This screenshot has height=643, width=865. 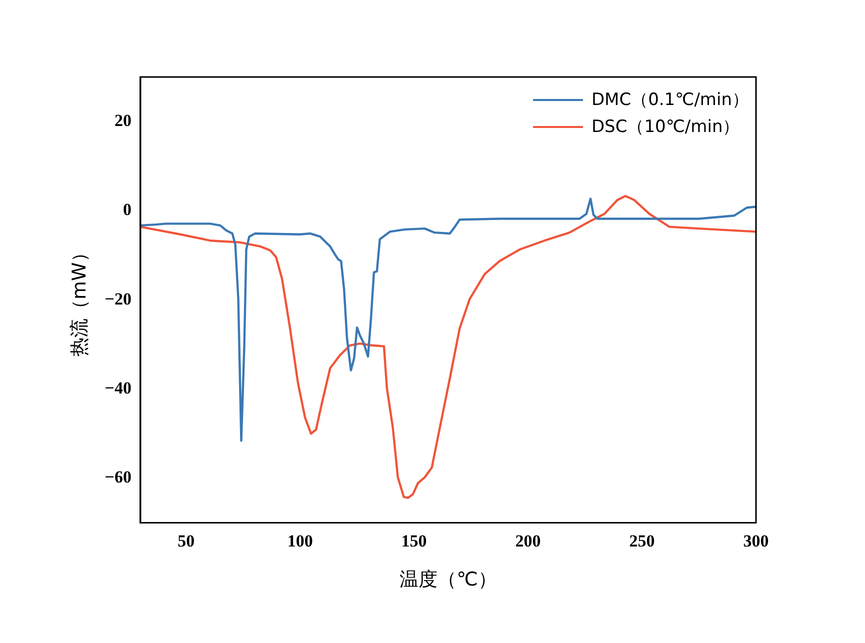 I want to click on x-tick-label: 100, so click(x=300, y=540).